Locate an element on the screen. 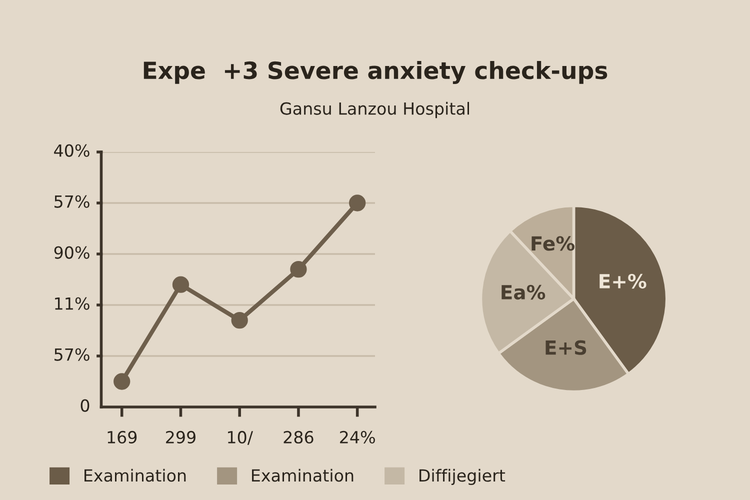  chart-subtitle: Gansu Lanzou Hospital is located at coordinates (374, 110).